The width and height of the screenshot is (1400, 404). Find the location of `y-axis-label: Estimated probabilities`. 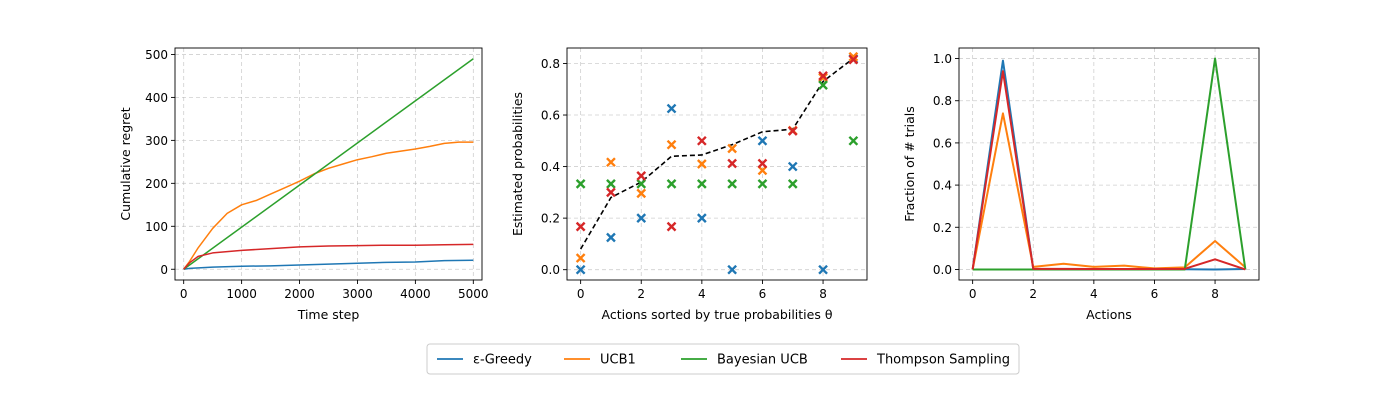

y-axis-label: Estimated probabilities is located at coordinates (517, 164).